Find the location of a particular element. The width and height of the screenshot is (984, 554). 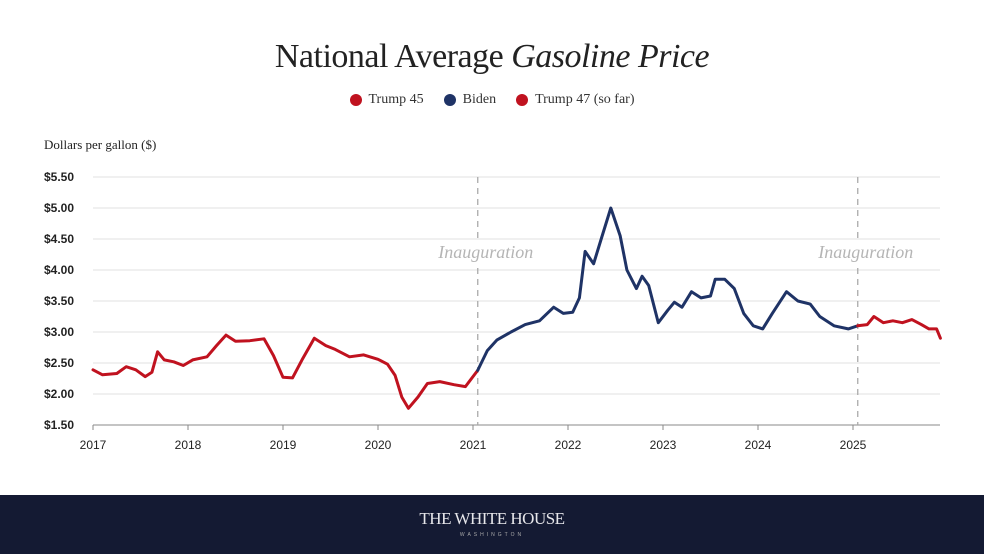

chart-title: National Average Gasoline Price is located at coordinates (492, 57).